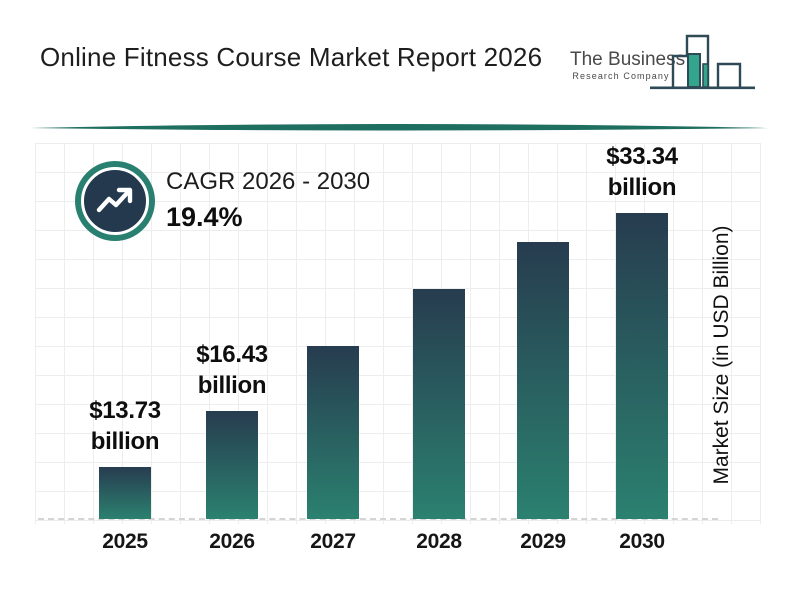 The image size is (800, 600). What do you see at coordinates (232, 370) in the screenshot?
I see `value-label-2026: $16.43 billion` at bounding box center [232, 370].